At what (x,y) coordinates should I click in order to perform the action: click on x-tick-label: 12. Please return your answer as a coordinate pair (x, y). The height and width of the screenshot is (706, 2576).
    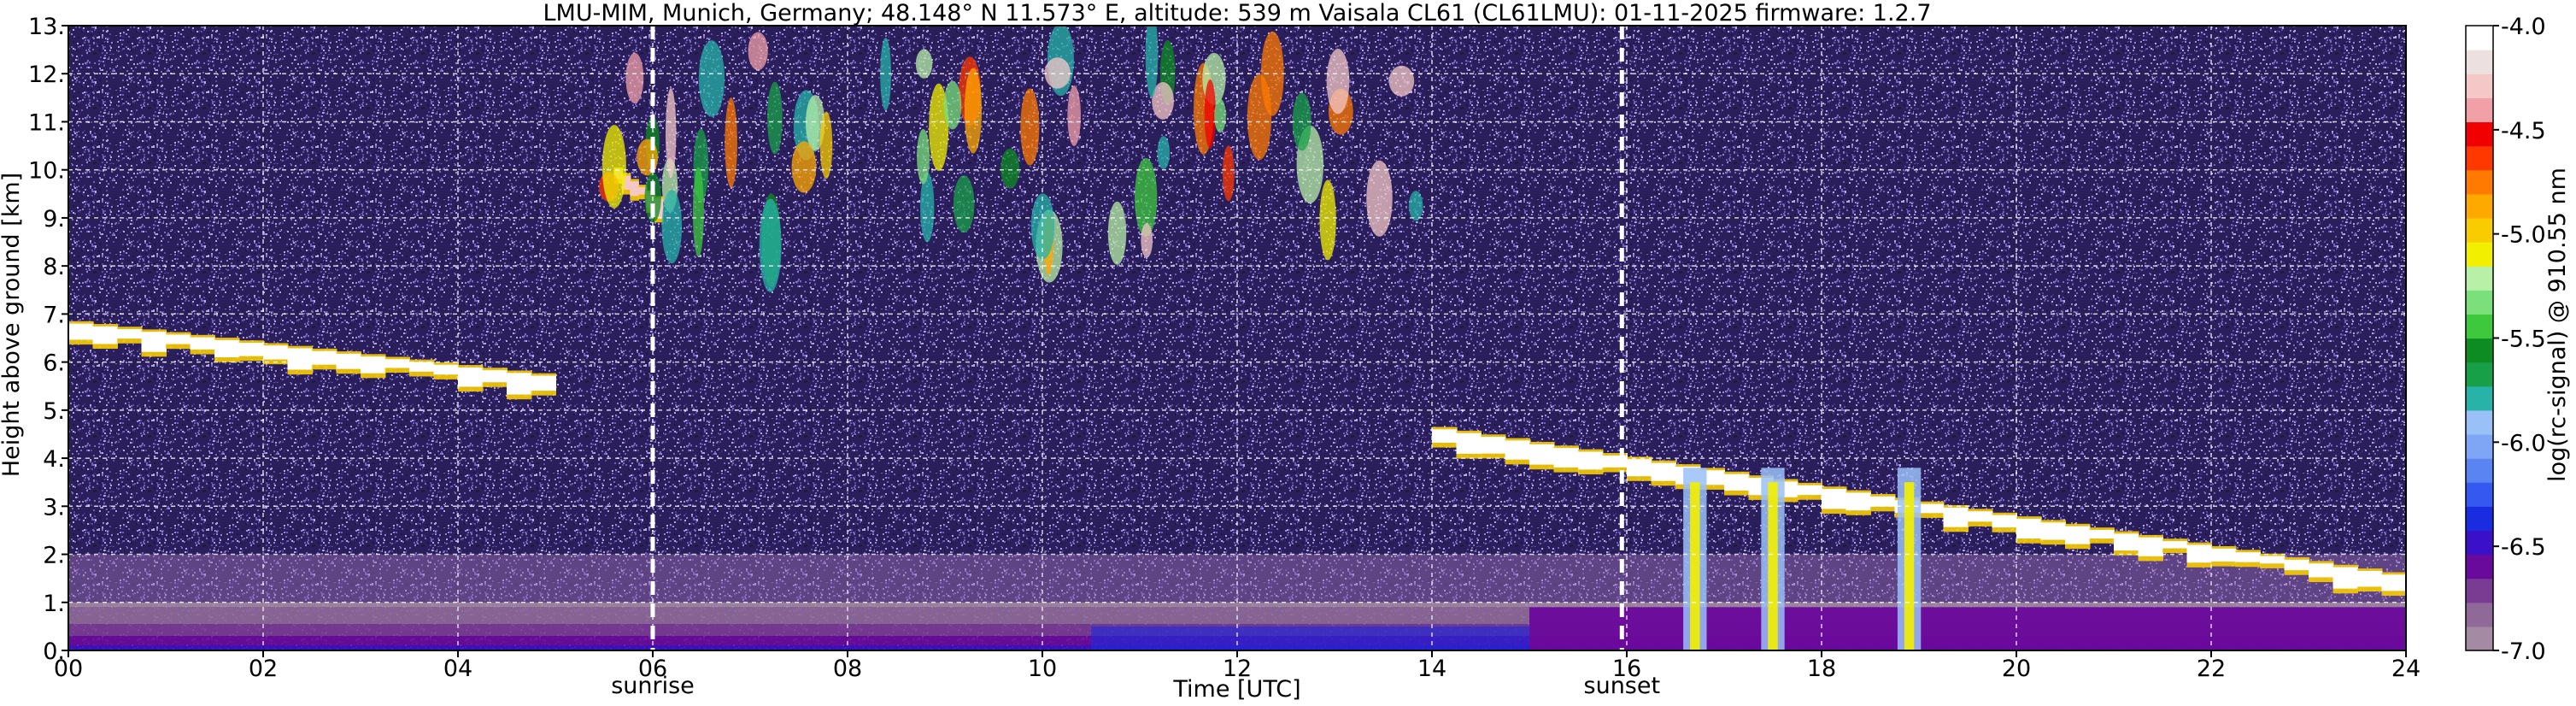
    Looking at the image, I should click on (1237, 669).